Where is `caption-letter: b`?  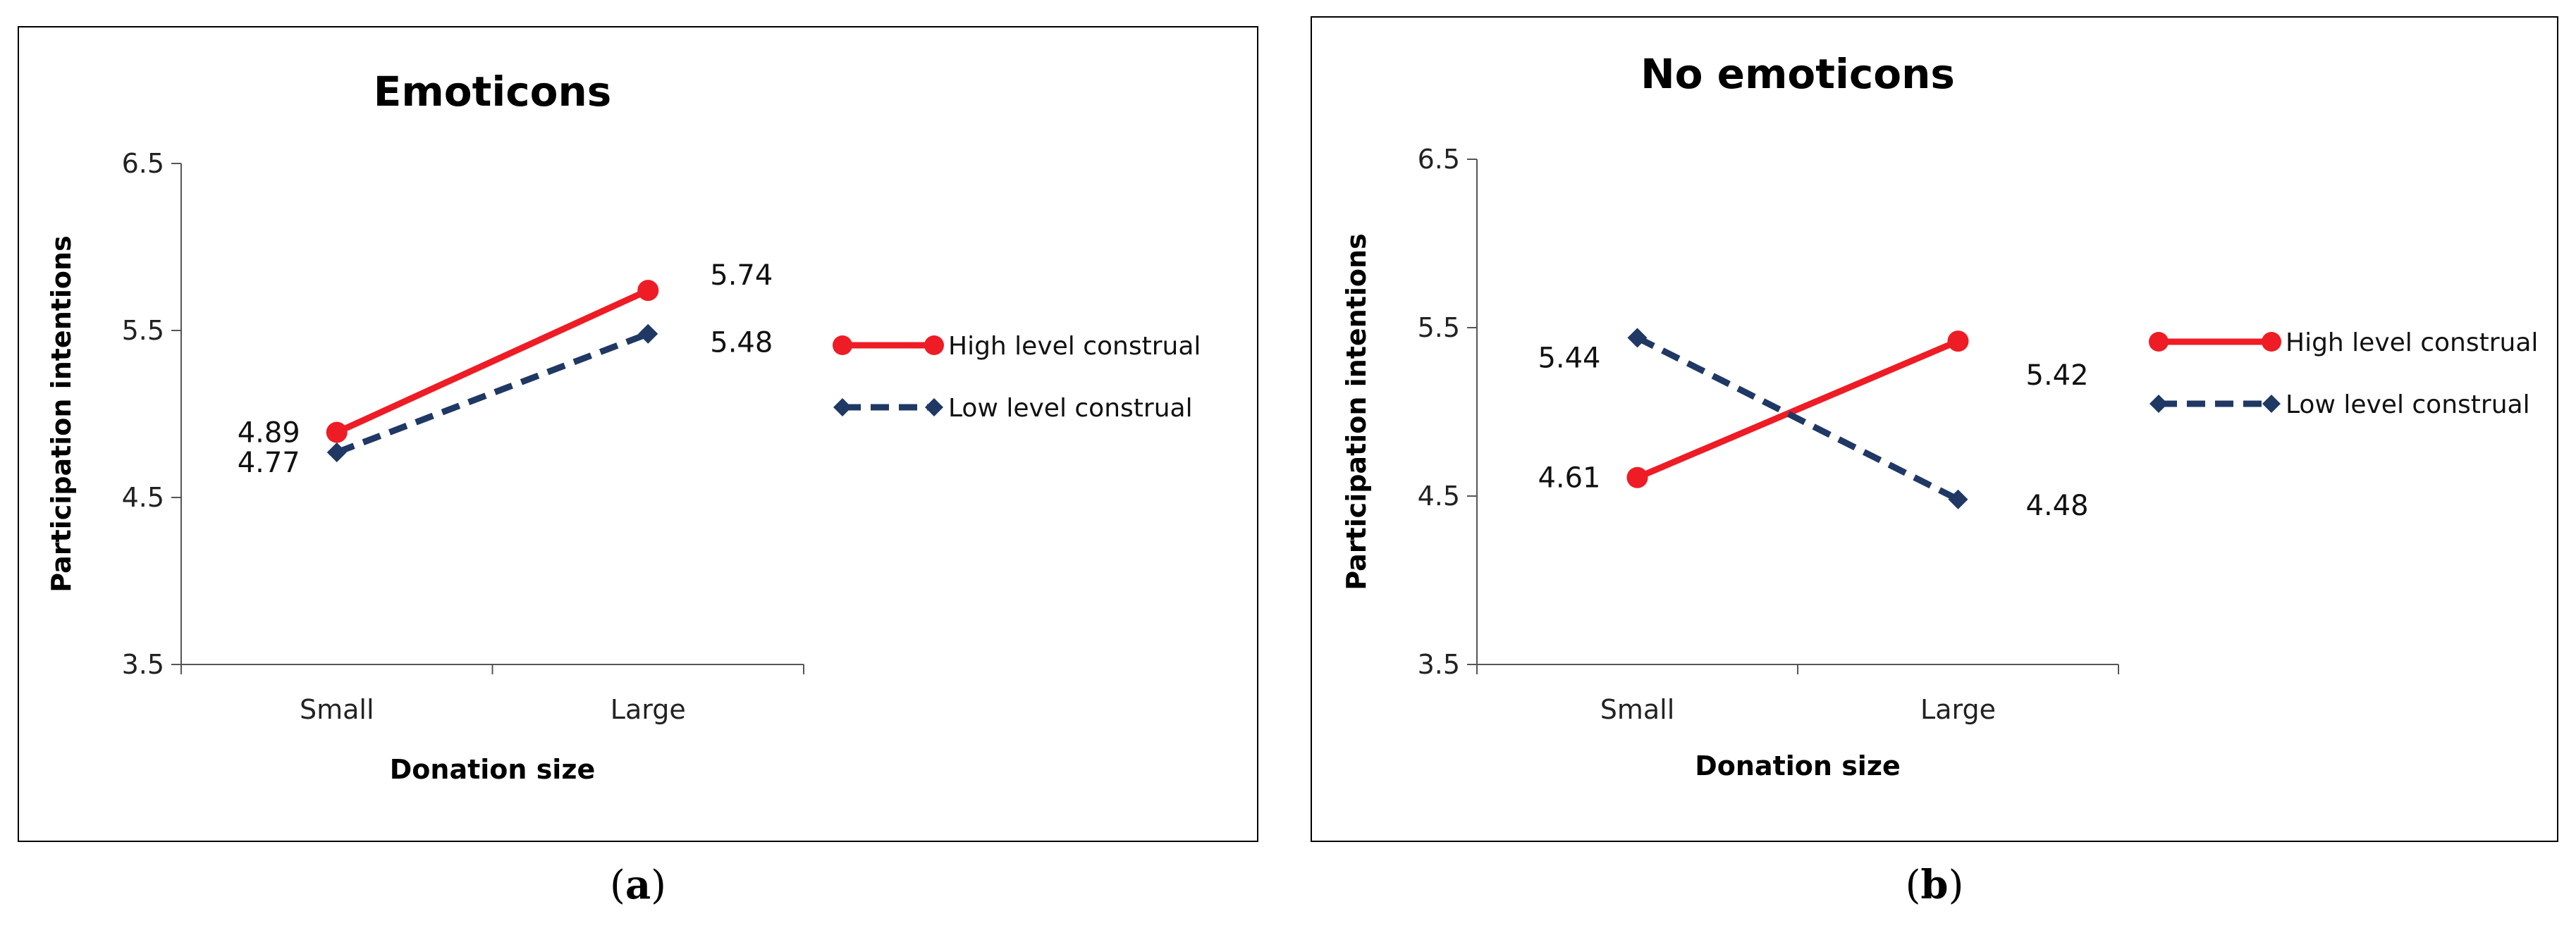
caption-letter: b is located at coordinates (1934, 885).